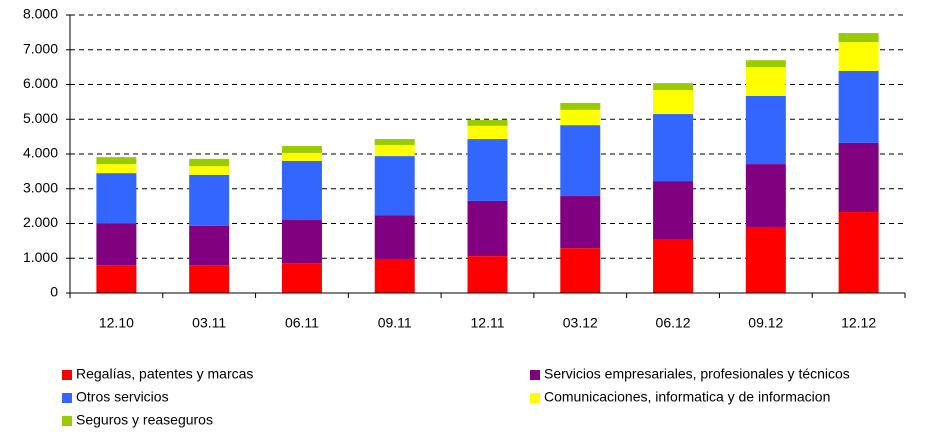 The width and height of the screenshot is (934, 432). I want to click on x-tick-label: 12.11, so click(488, 323).